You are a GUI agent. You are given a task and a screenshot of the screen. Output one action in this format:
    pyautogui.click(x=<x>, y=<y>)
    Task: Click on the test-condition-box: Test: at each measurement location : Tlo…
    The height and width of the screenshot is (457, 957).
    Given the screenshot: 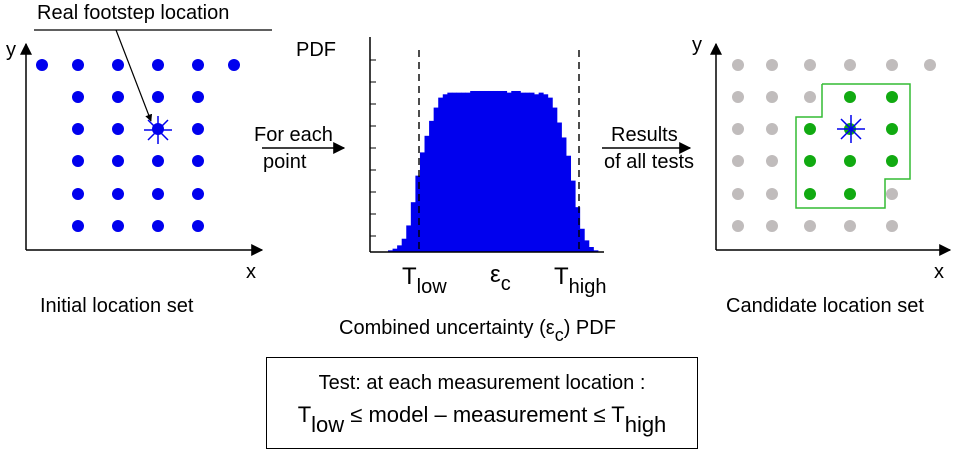 What is the action you would take?
    pyautogui.click(x=482, y=403)
    